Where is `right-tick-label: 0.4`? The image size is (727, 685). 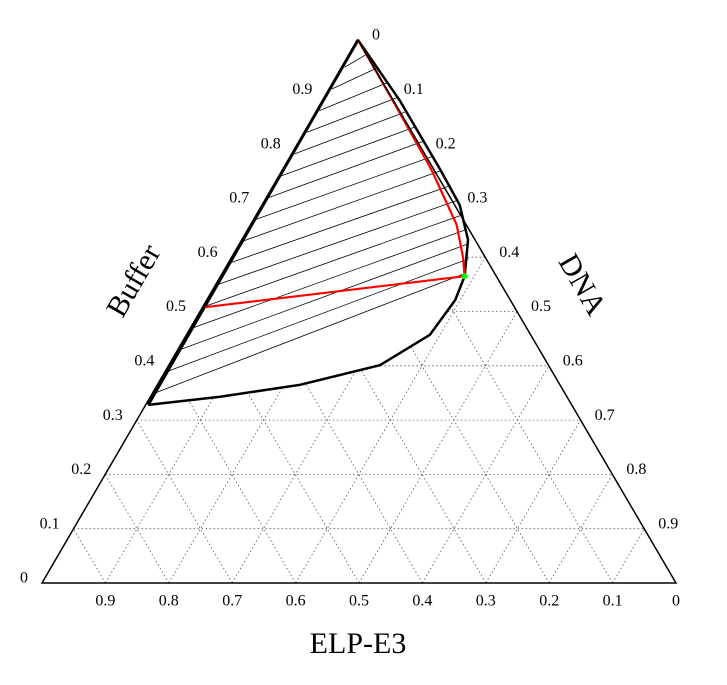 right-tick-label: 0.4 is located at coordinates (509, 252).